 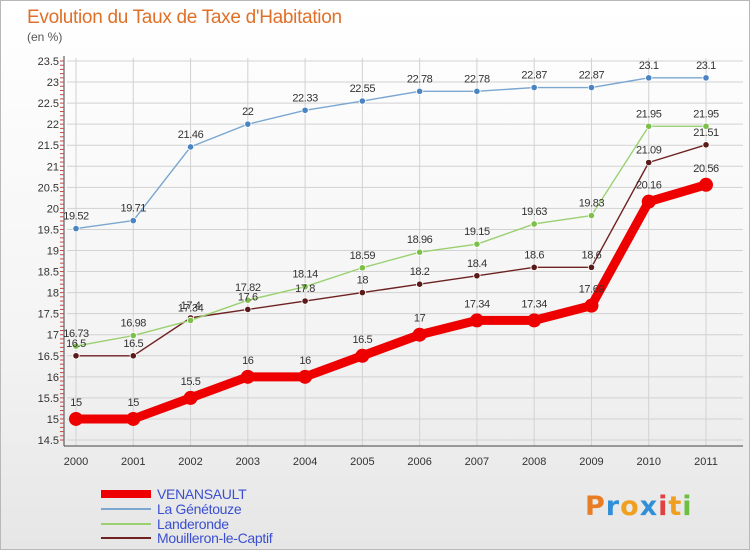 I want to click on data-label: 21.09, so click(x=649, y=150).